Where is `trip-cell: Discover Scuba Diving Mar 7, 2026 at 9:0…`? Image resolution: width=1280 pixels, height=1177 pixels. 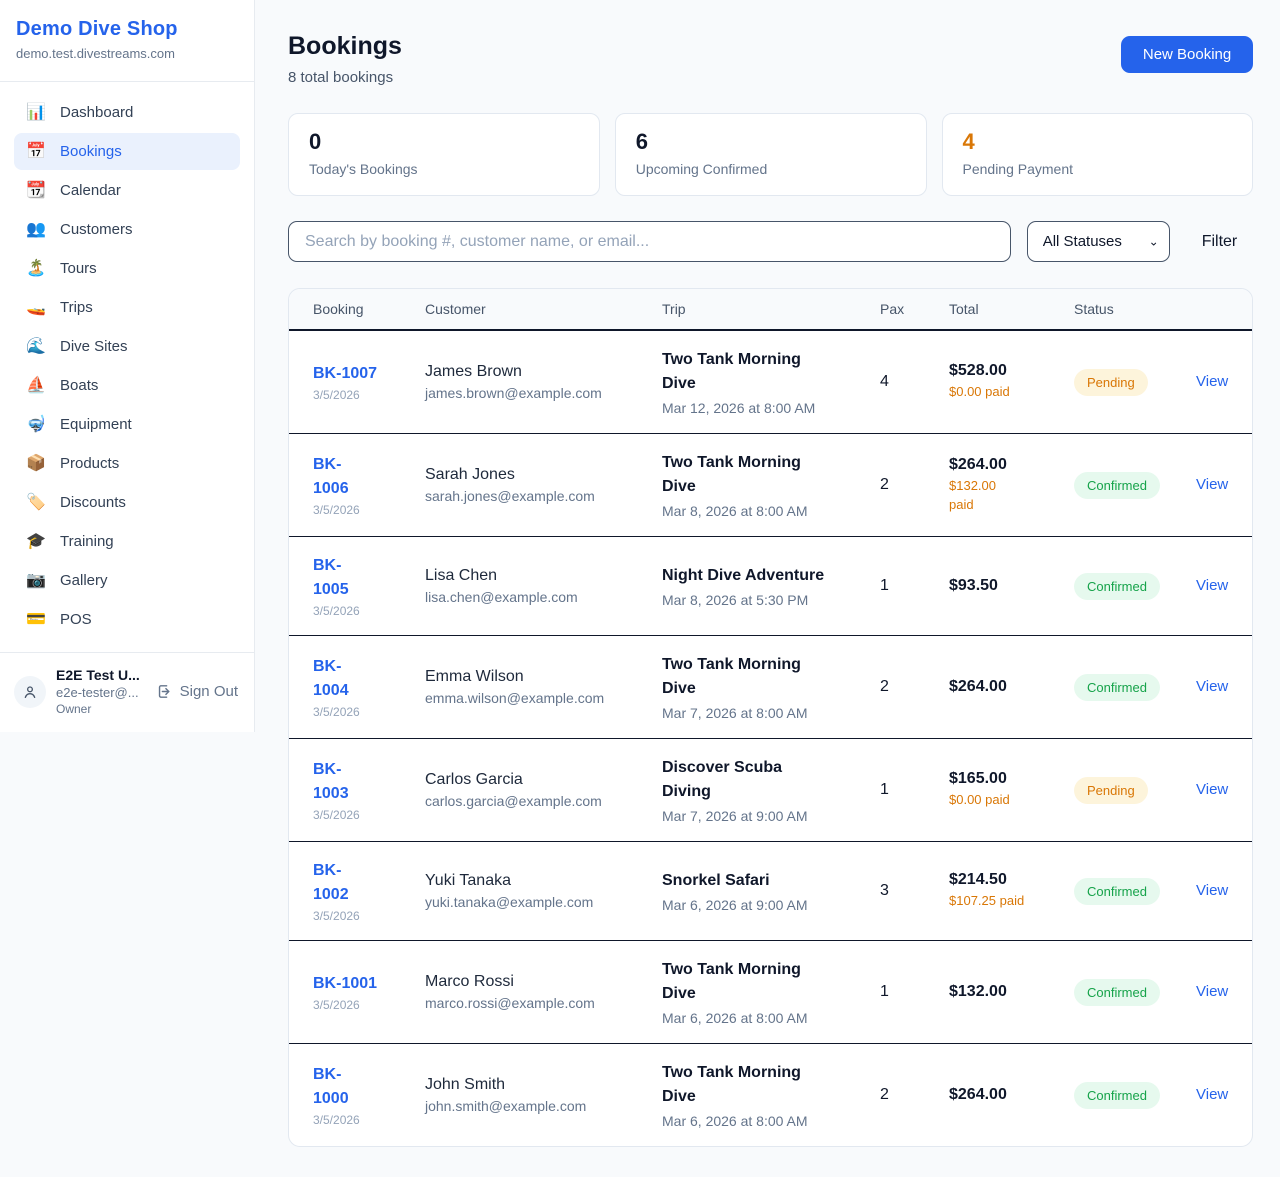
trip-cell: Discover Scuba Diving Mar 7, 2026 at 9:0… is located at coordinates (771, 790).